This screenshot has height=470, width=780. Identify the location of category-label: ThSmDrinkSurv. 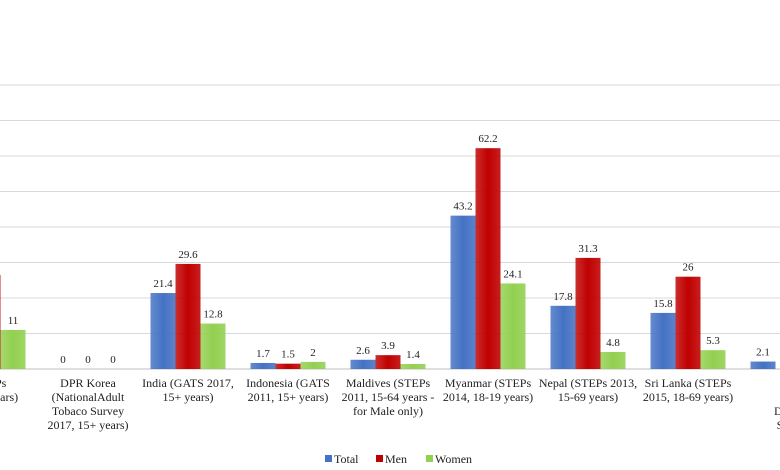
(777, 404).